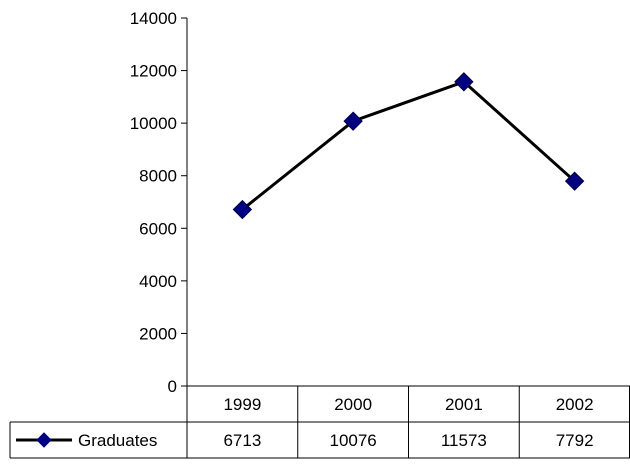  I want to click on y-tick-label: 10000, so click(153, 123).